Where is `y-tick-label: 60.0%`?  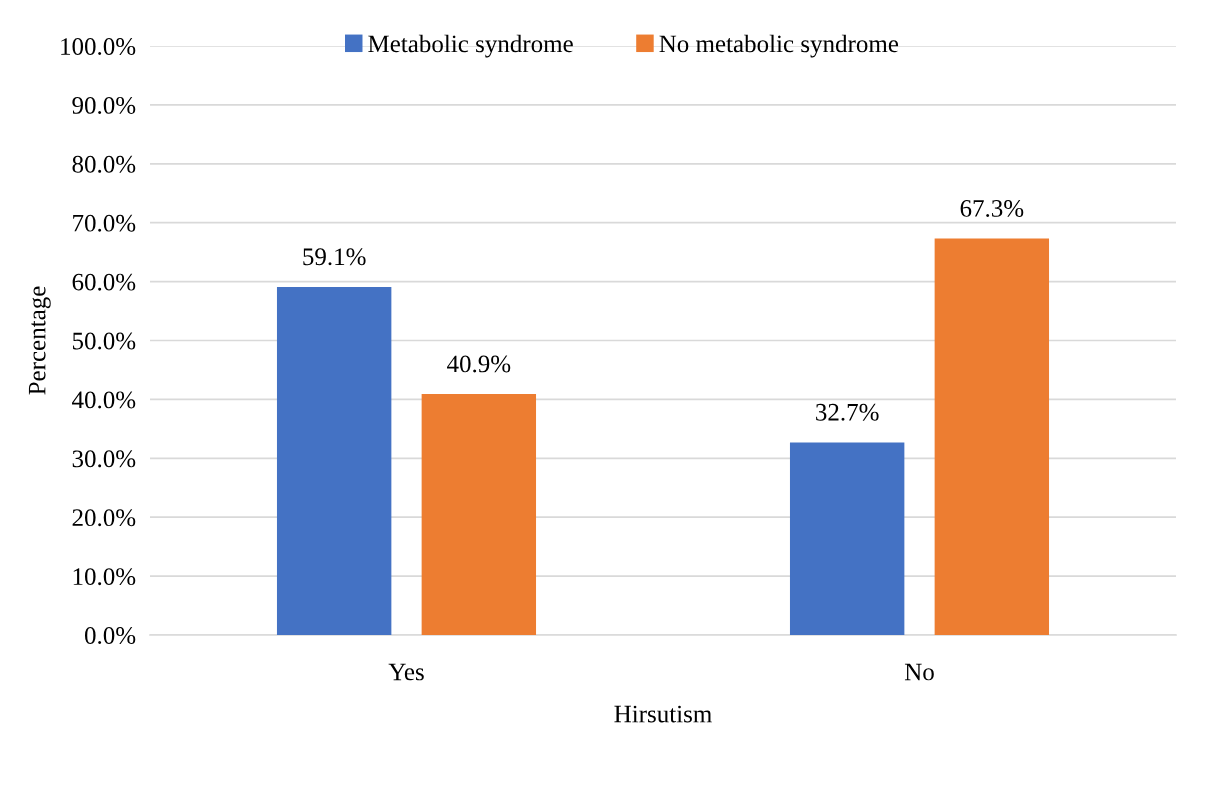 y-tick-label: 60.0% is located at coordinates (104, 282).